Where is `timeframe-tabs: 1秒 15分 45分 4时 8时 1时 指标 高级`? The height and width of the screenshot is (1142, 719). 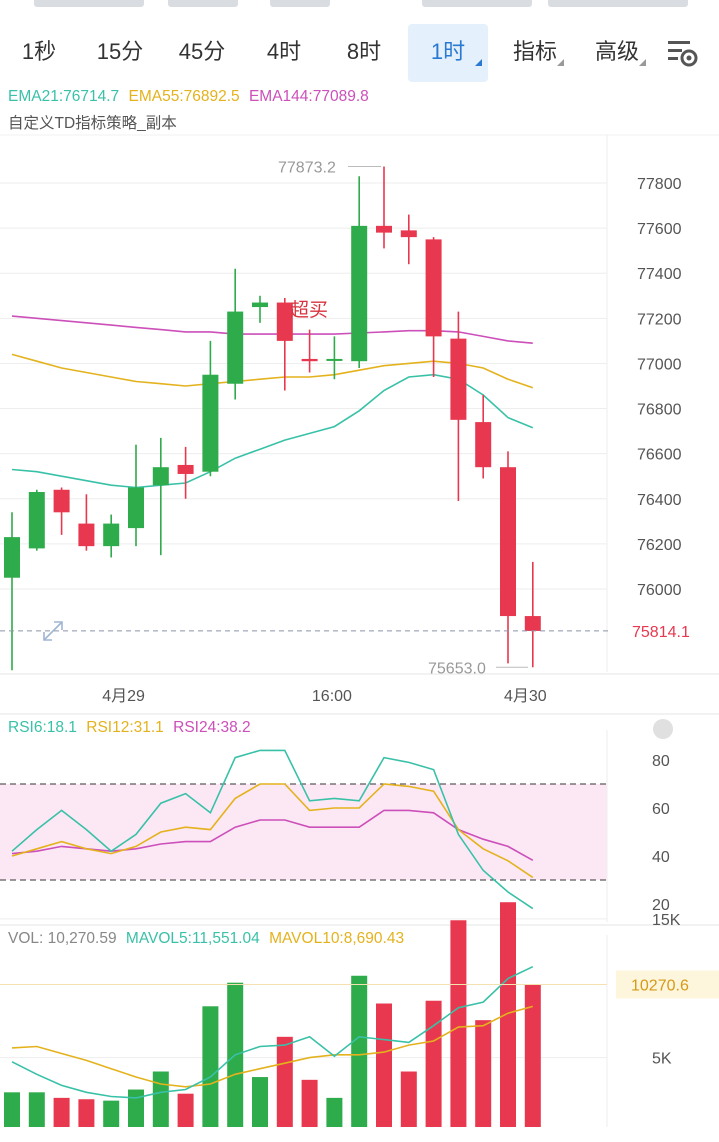
timeframe-tabs: 1秒 15分 45分 4时 8时 1时 指标 高级 is located at coordinates (359, 53).